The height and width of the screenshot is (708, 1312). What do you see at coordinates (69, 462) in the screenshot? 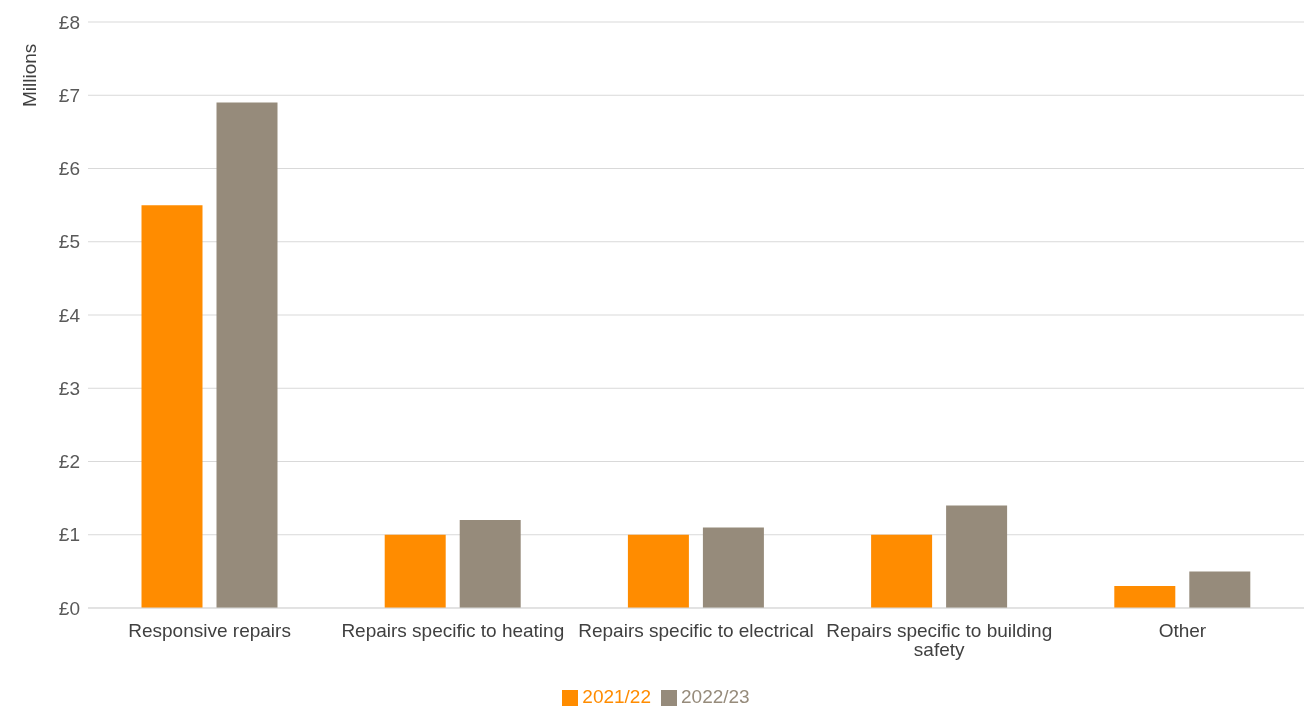
I see `y-tick-label: £2` at bounding box center [69, 462].